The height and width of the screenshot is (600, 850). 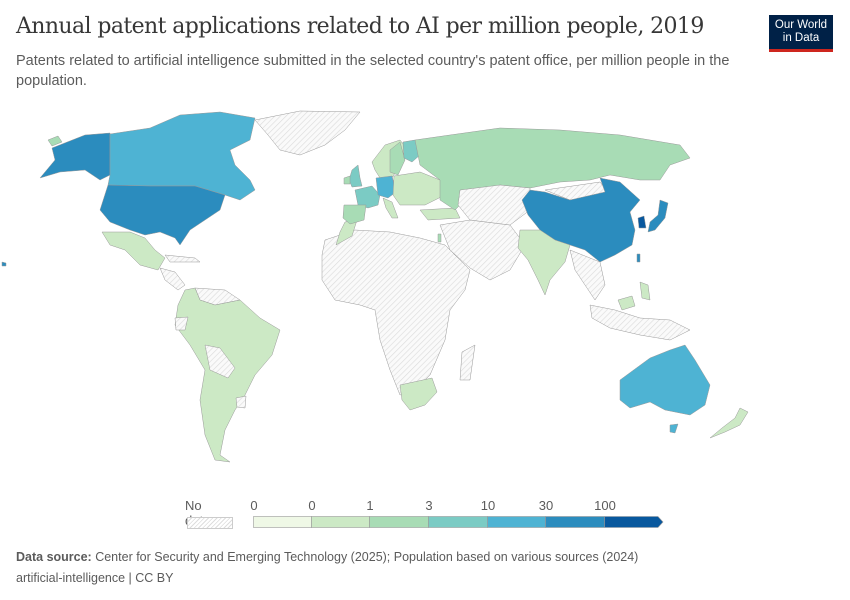 What do you see at coordinates (210, 523) in the screenshot?
I see `legend-no-data-swatch` at bounding box center [210, 523].